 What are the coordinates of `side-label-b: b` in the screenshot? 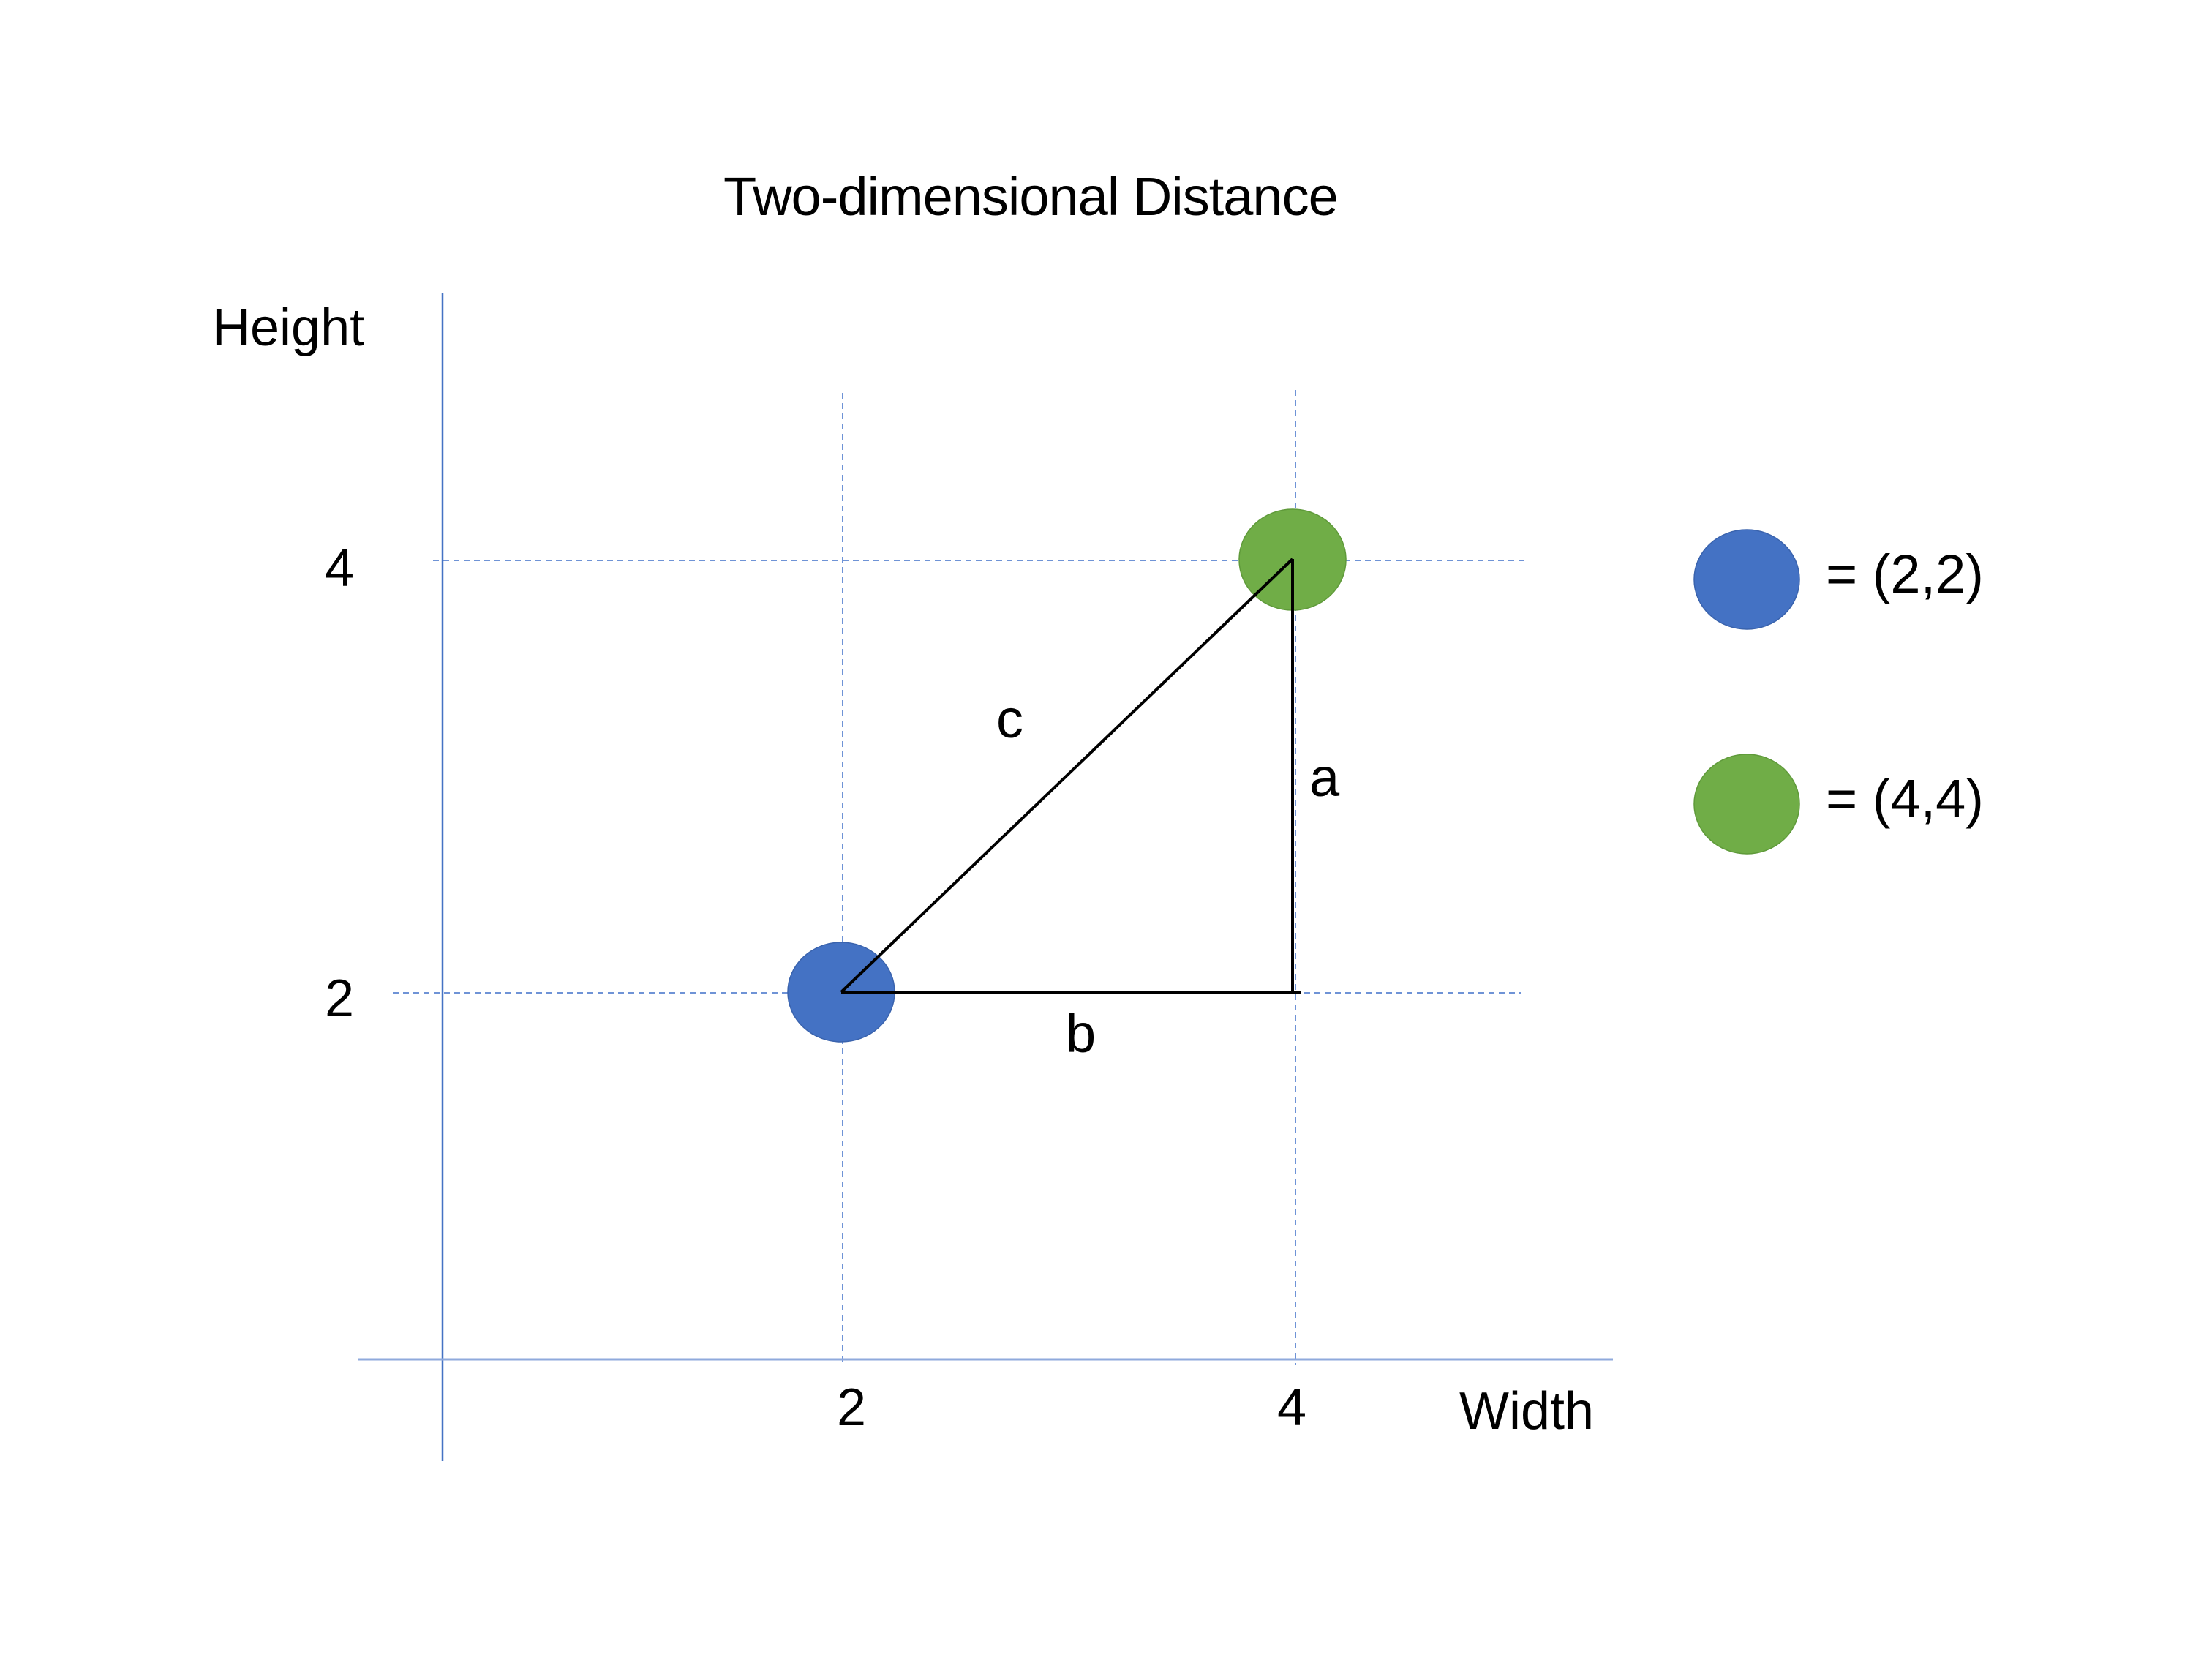 It's located at (1081, 1033).